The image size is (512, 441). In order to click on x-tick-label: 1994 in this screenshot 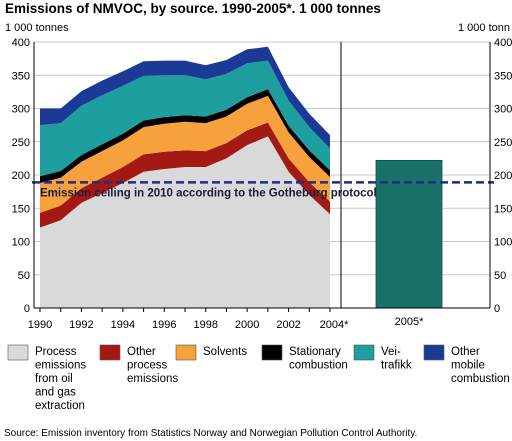, I will do `click(123, 325)`.